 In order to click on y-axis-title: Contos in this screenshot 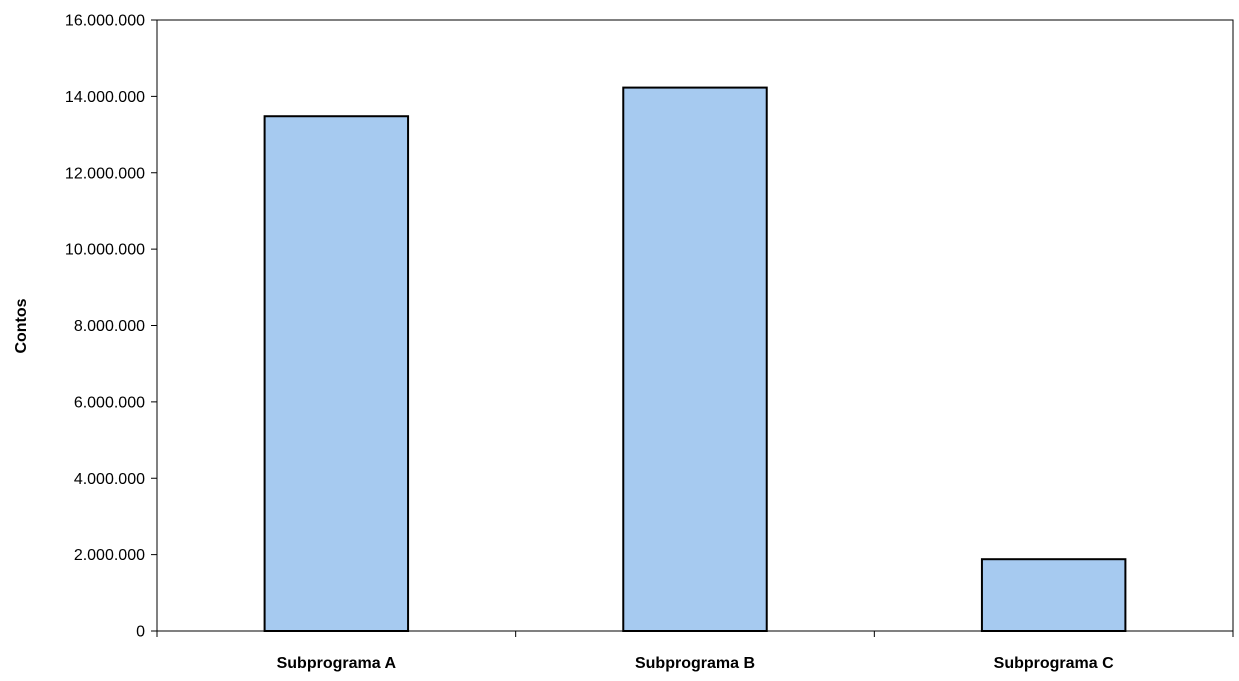, I will do `click(21, 325)`.